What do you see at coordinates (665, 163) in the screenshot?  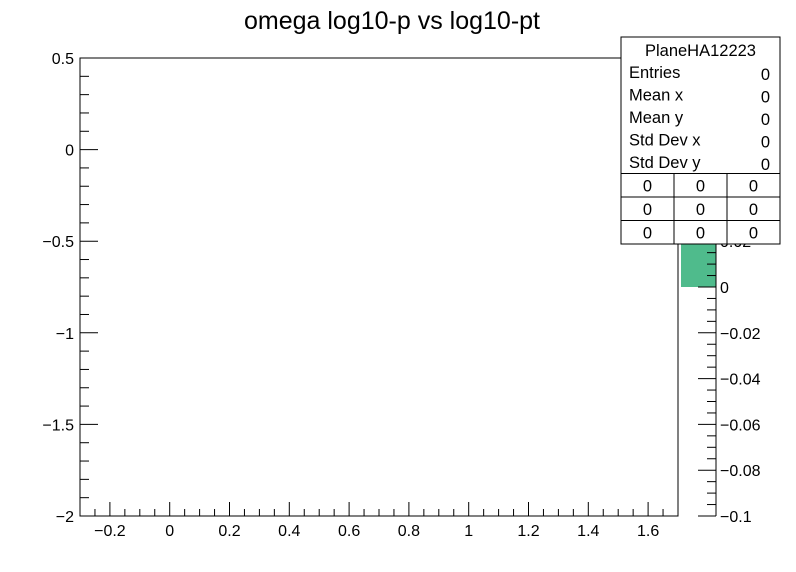 I see `stats-row-label: Std Dev y` at bounding box center [665, 163].